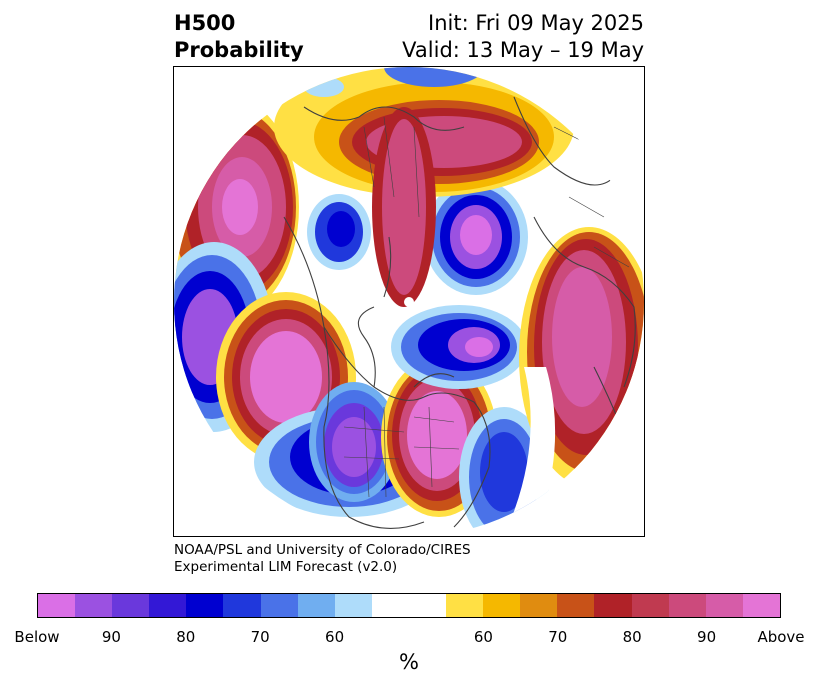 The height and width of the screenshot is (686, 819). What do you see at coordinates (354, 442) in the screenshot?
I see `anomaly-below-western-us` at bounding box center [354, 442].